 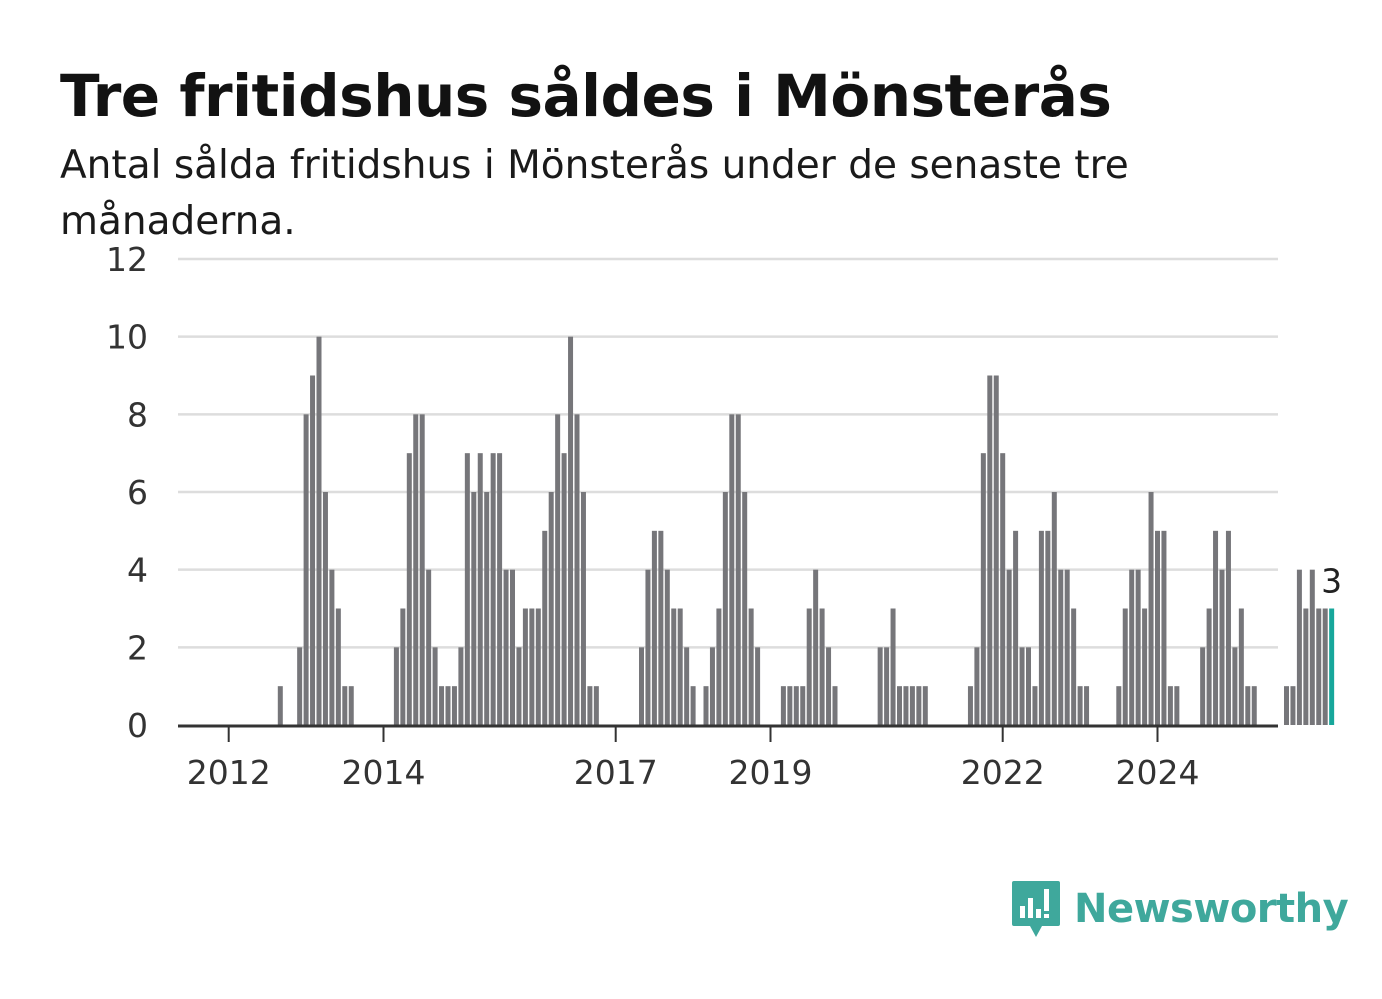 What do you see at coordinates (1003, 772) in the screenshot?
I see `x-tick-label: 2022` at bounding box center [1003, 772].